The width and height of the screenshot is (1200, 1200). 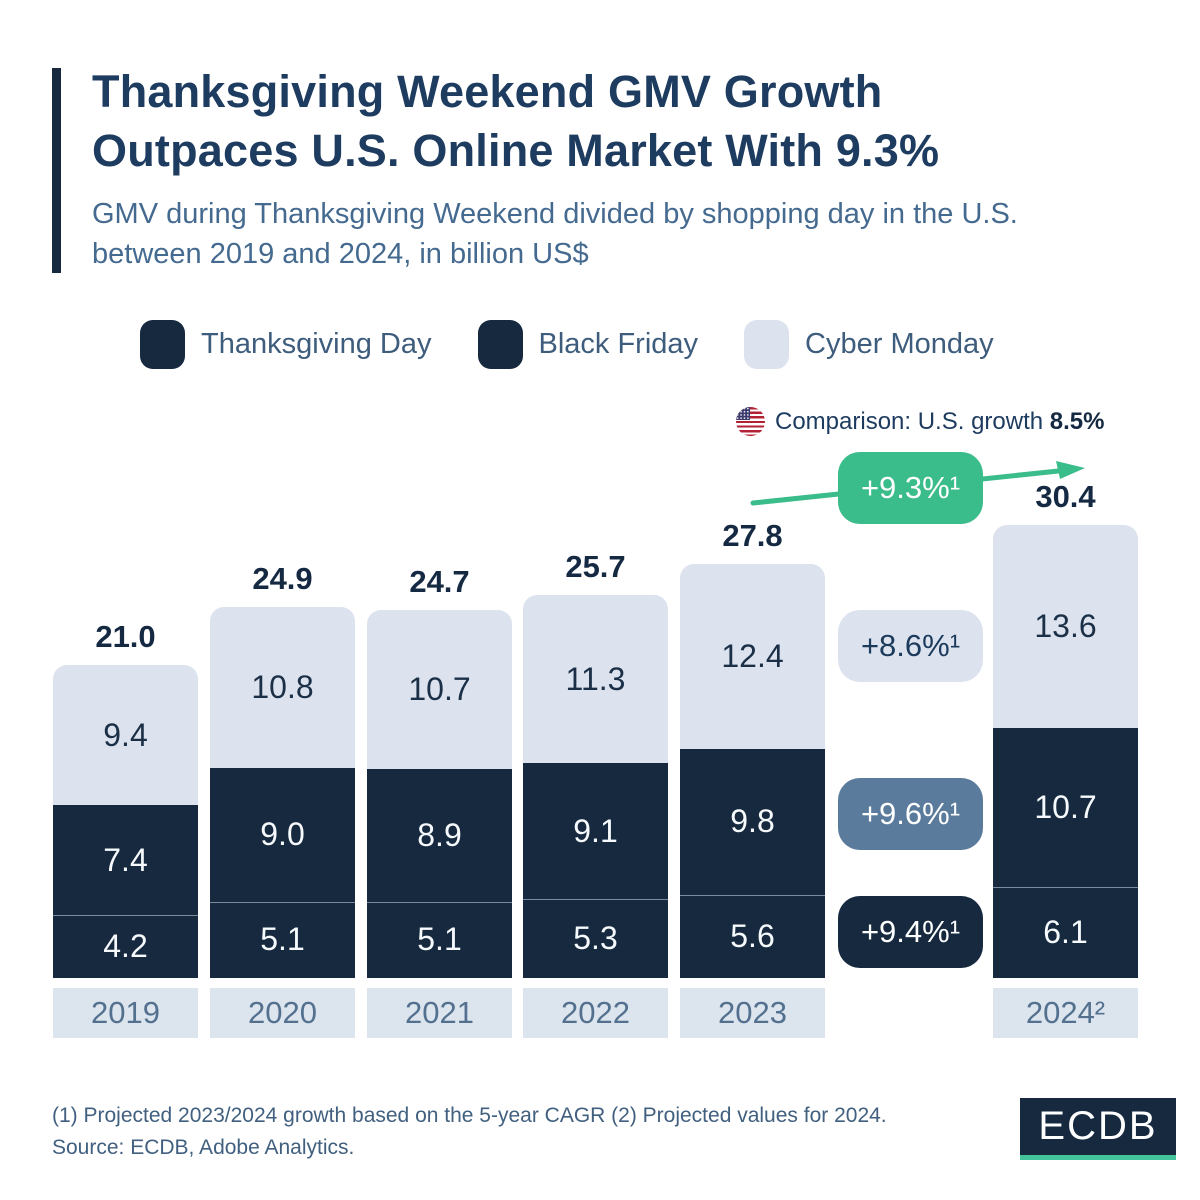 I want to click on growth-badge-slate: +9.6%¹, so click(x=910, y=814).